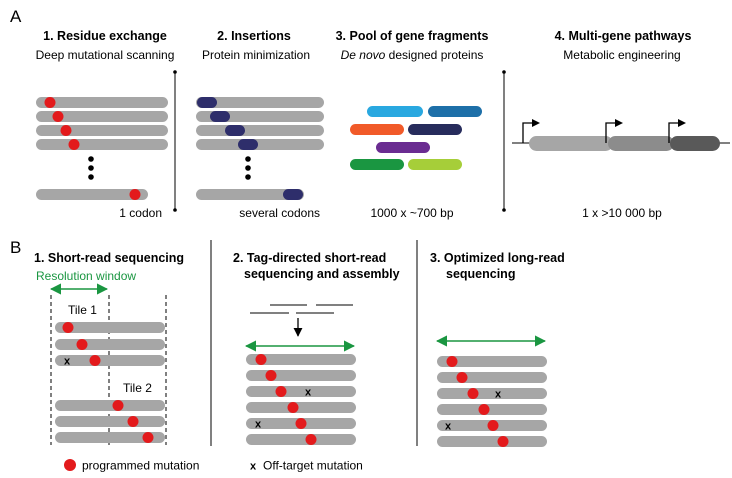 Image resolution: width=732 pixels, height=478 pixels. What do you see at coordinates (86, 276) in the screenshot?
I see `resolution-window-label: Resolution window` at bounding box center [86, 276].